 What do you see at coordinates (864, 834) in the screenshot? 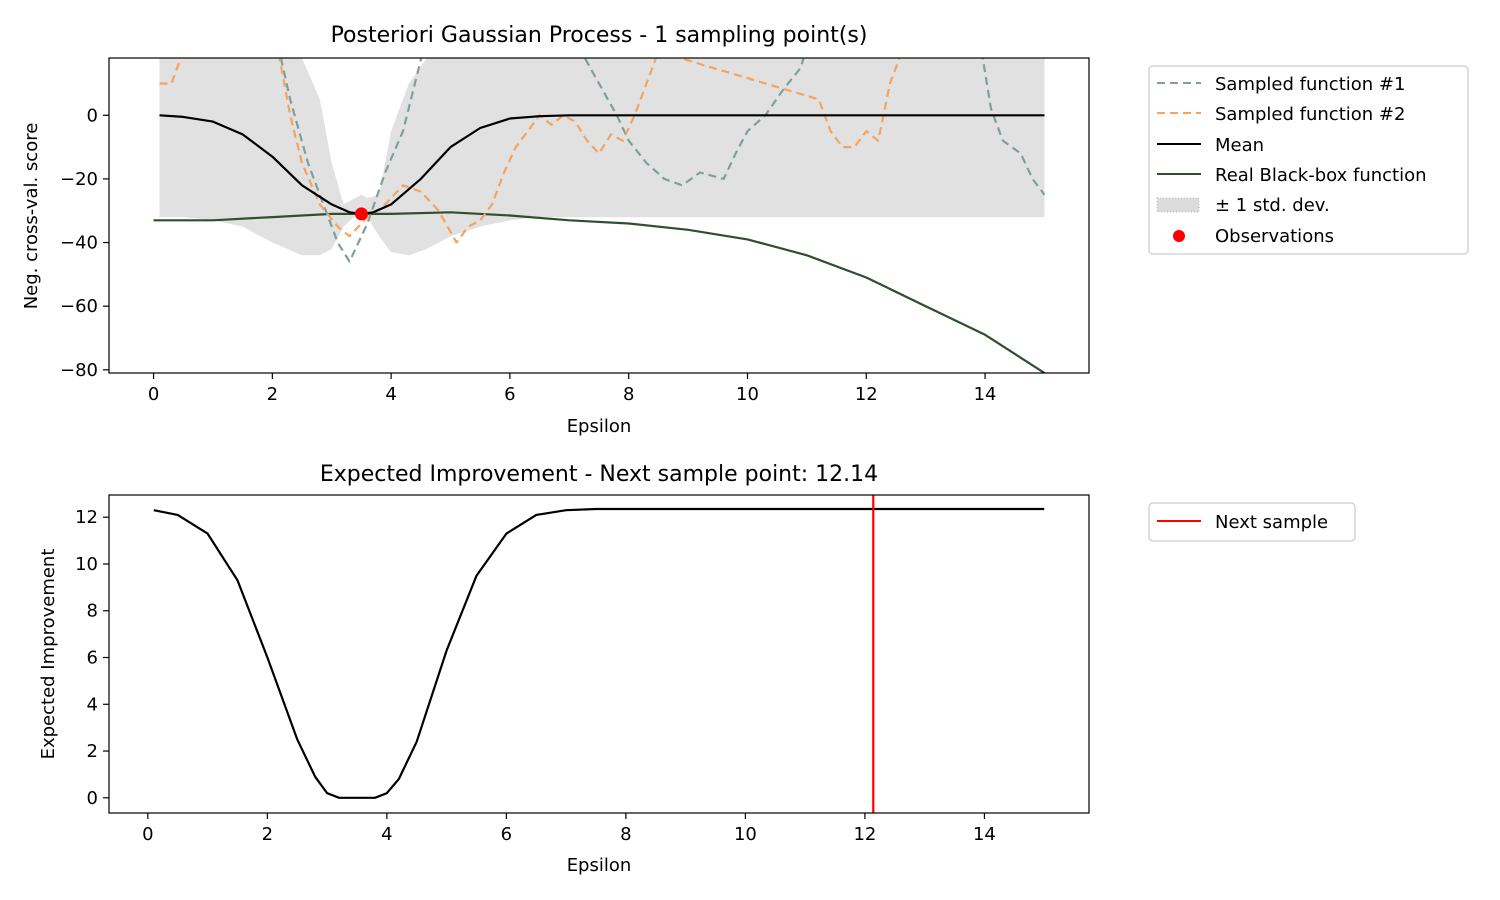
I see `chart2-x-tick-label: 12` at bounding box center [864, 834].